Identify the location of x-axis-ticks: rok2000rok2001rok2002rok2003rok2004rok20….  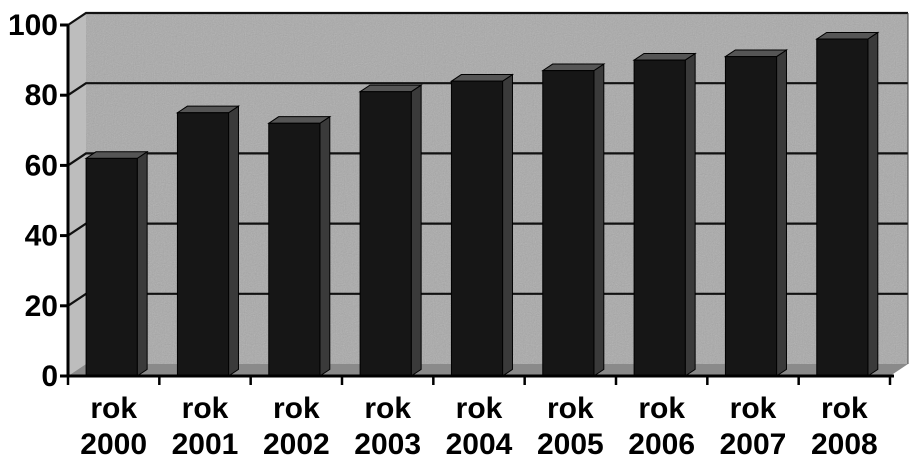
(478, 426).